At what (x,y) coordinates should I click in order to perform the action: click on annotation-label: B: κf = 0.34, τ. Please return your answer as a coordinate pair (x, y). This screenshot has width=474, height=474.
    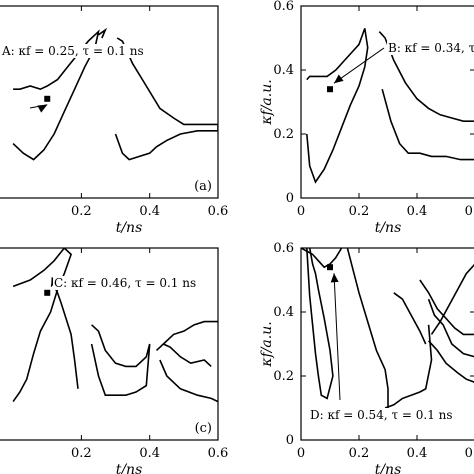
    Looking at the image, I should click on (431, 48).